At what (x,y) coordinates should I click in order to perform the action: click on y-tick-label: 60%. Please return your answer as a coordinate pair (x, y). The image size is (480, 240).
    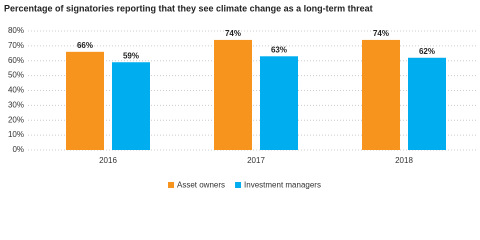
    Looking at the image, I should click on (16, 60).